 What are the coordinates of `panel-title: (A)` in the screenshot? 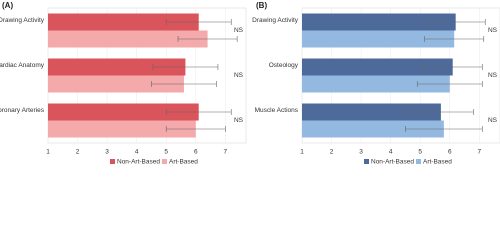 It's located at (7, 5).